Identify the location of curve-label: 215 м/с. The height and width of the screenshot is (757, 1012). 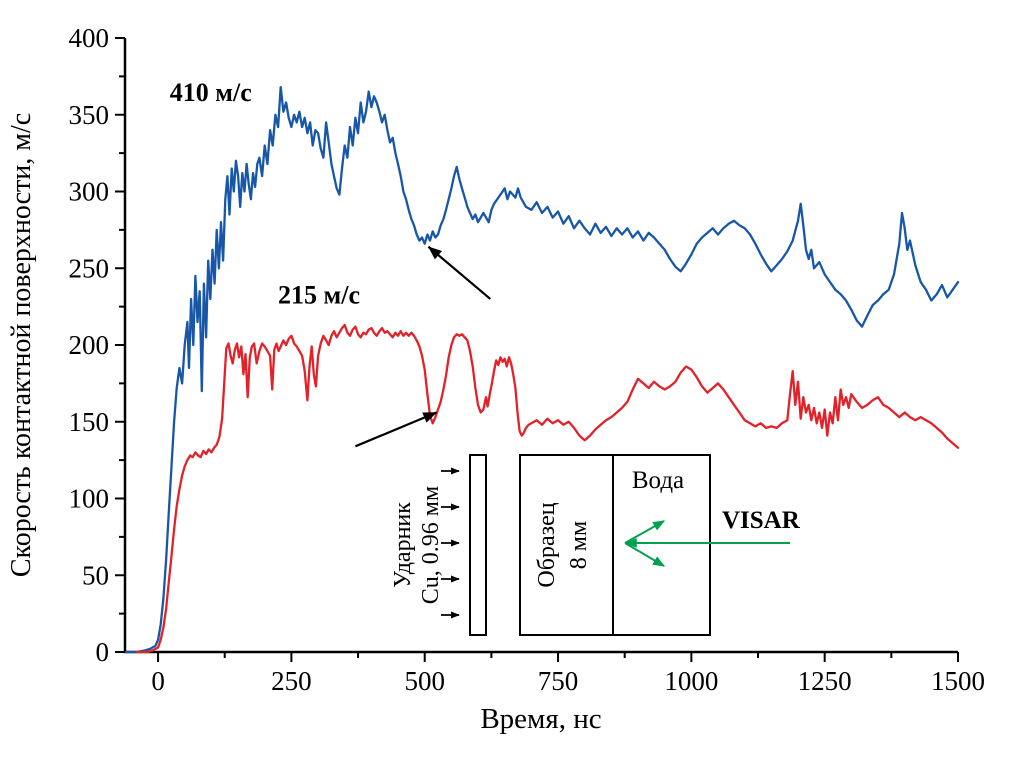
(319, 295).